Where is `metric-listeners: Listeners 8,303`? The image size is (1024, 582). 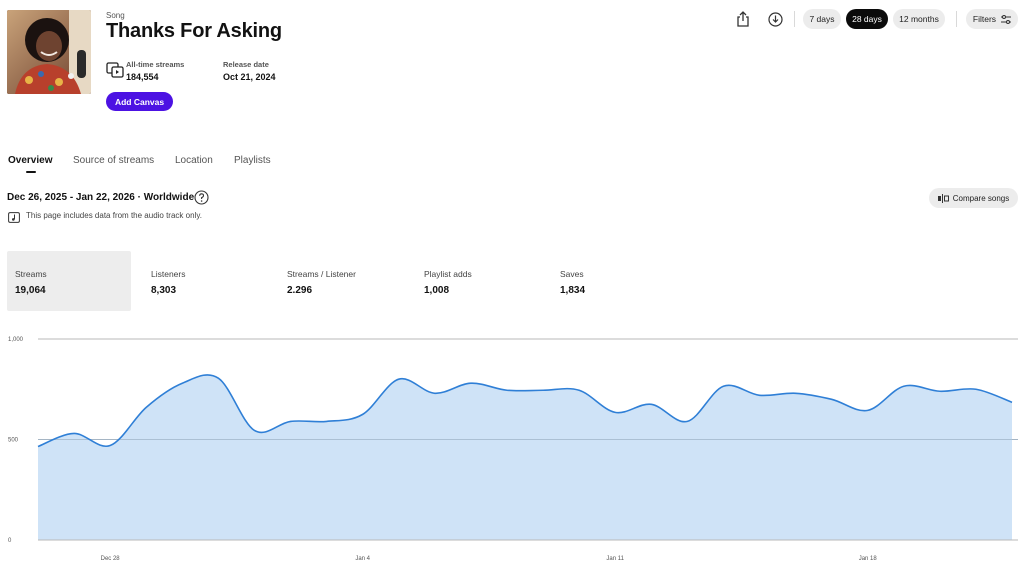 metric-listeners: Listeners 8,303 is located at coordinates (168, 282).